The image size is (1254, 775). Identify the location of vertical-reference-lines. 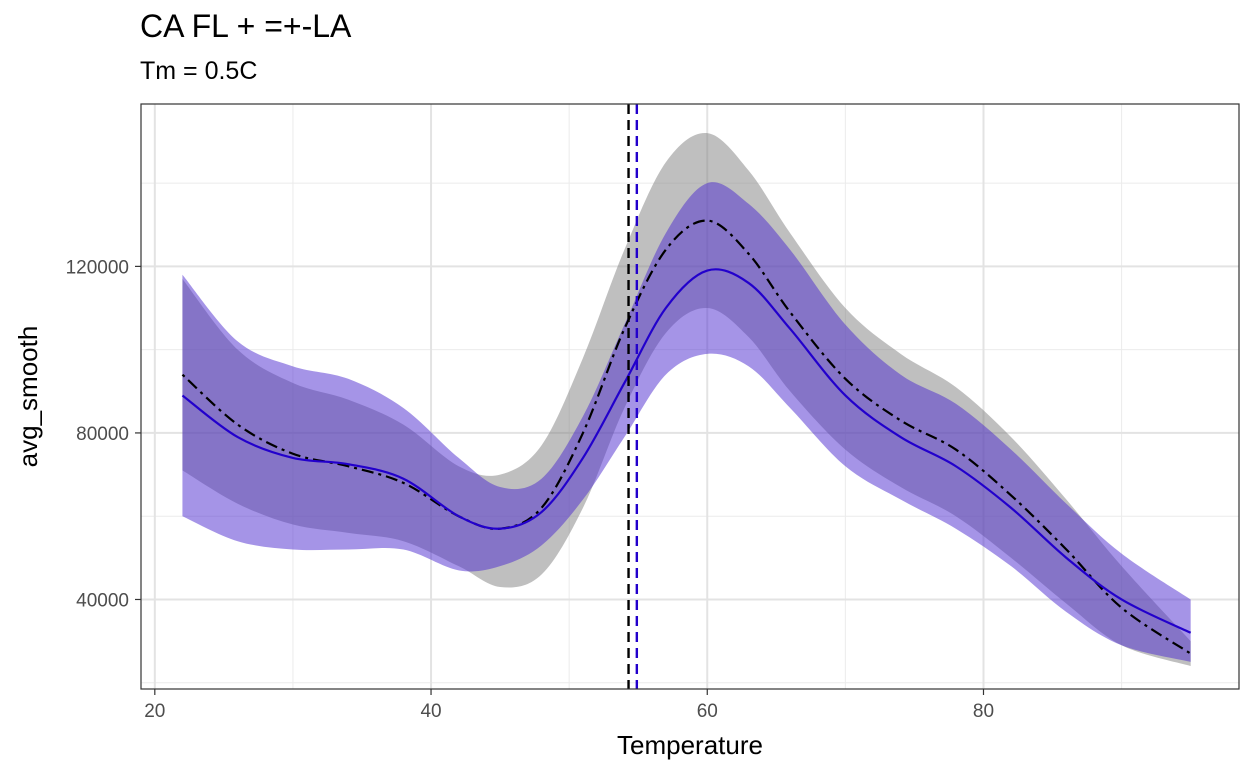
(633, 396).